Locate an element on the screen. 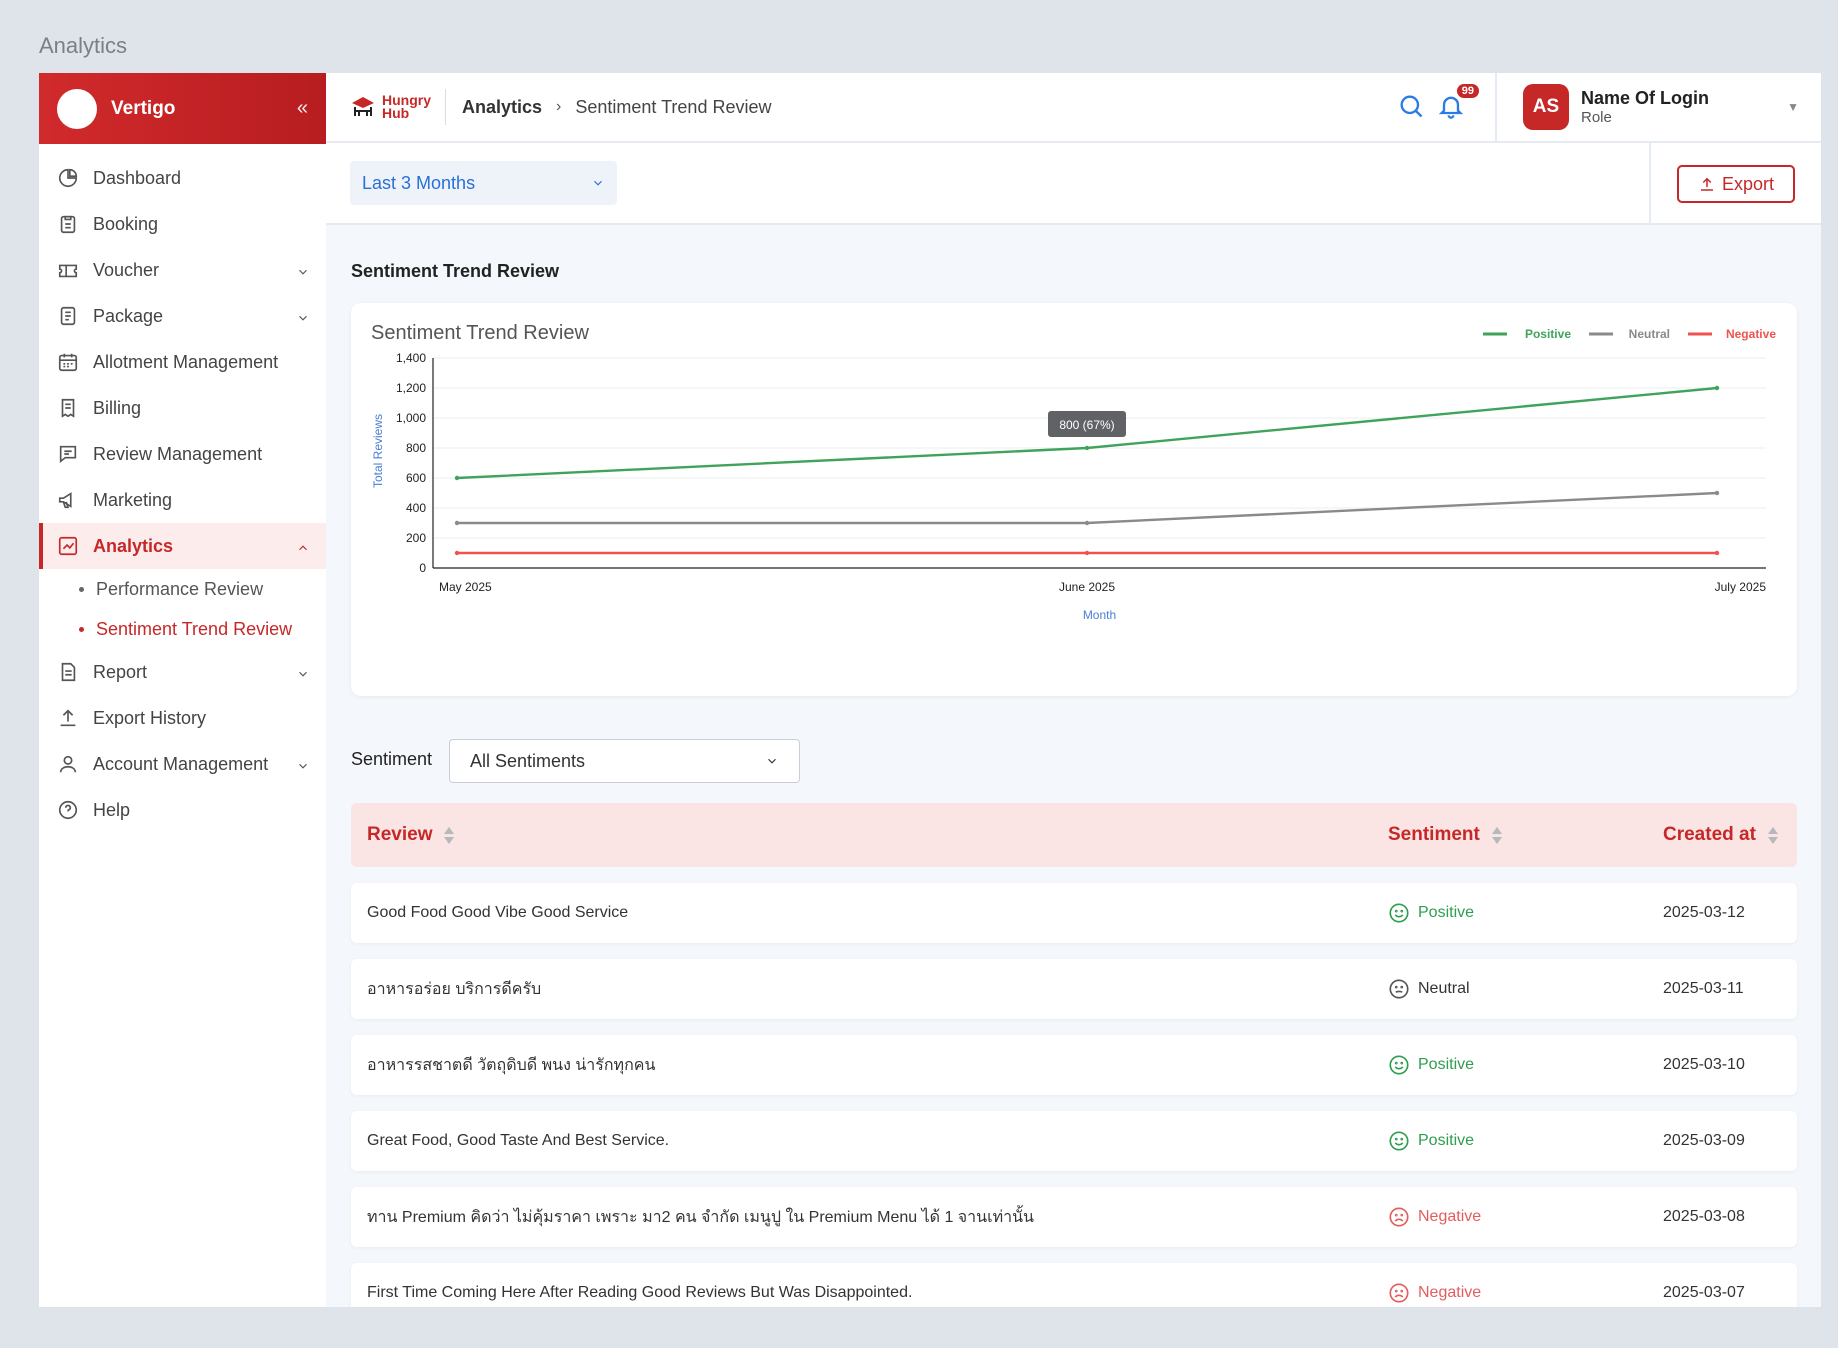 The image size is (1838, 1348). created-at: 2025-03-10 is located at coordinates (1704, 1064).